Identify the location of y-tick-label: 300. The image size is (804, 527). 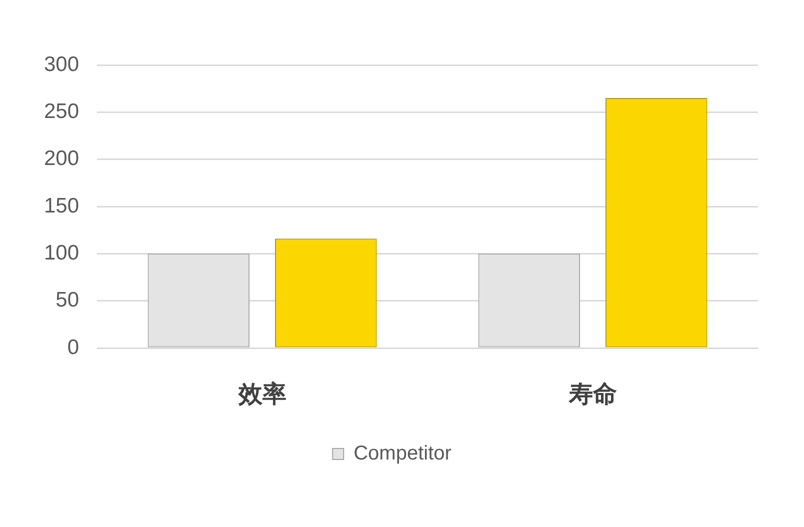
(62, 64).